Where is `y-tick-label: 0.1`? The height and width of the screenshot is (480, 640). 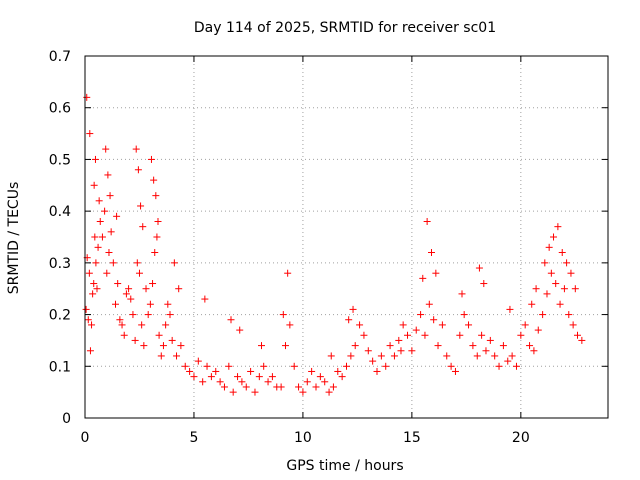 y-tick-label: 0.1 is located at coordinates (60, 367).